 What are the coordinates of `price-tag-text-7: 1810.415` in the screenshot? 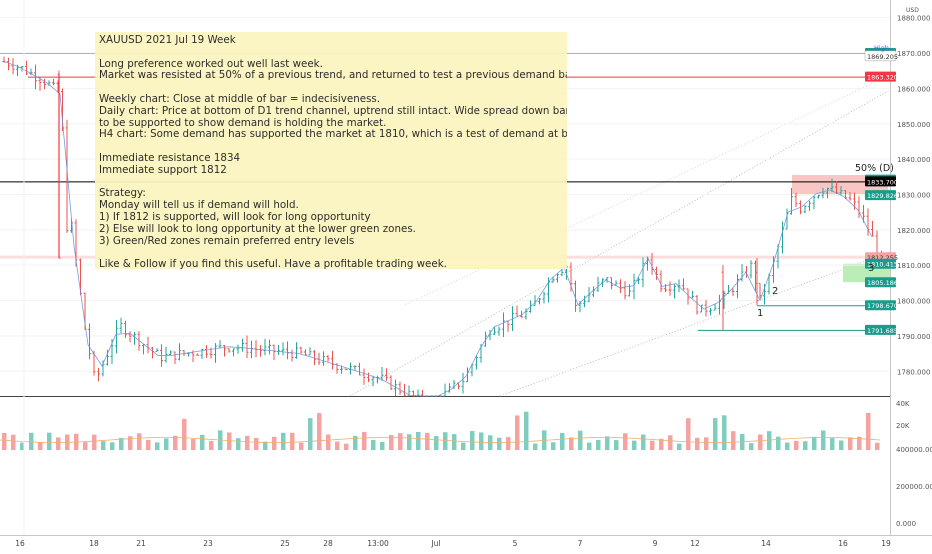 It's located at (882, 265).